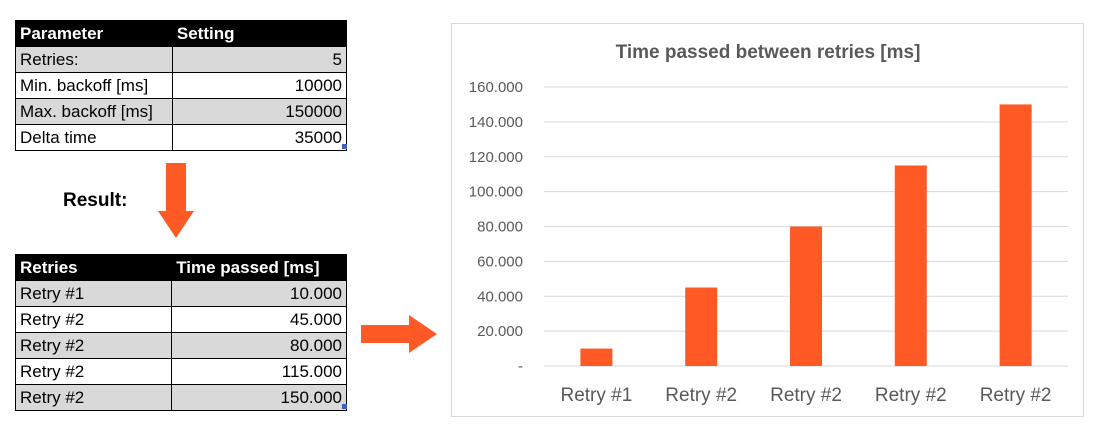 The image size is (1098, 433). I want to click on right-arrow-icon, so click(399, 334).